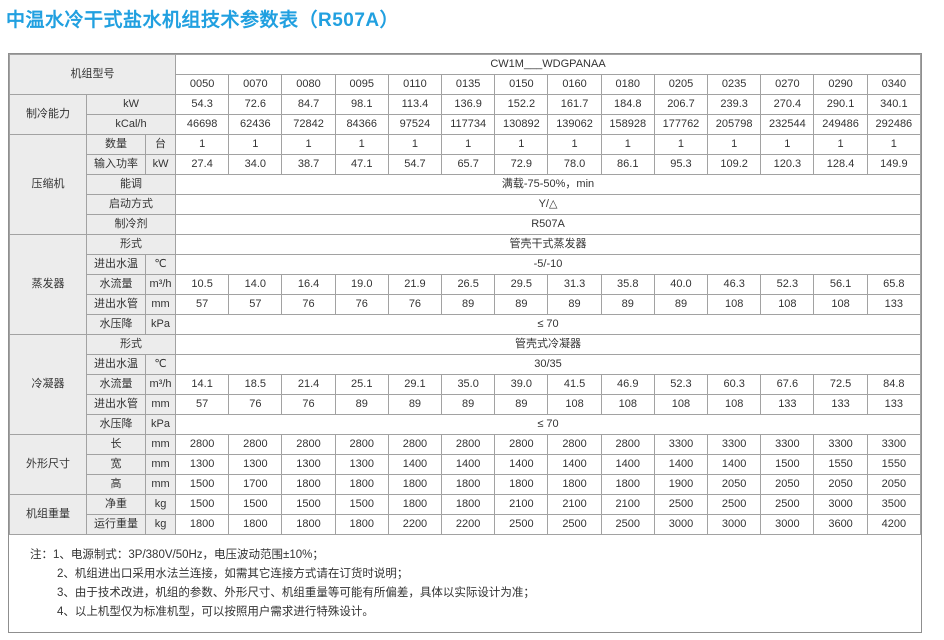 This screenshot has width=944, height=640. What do you see at coordinates (840, 524) in the screenshot?
I see `data-cell: 3600` at bounding box center [840, 524].